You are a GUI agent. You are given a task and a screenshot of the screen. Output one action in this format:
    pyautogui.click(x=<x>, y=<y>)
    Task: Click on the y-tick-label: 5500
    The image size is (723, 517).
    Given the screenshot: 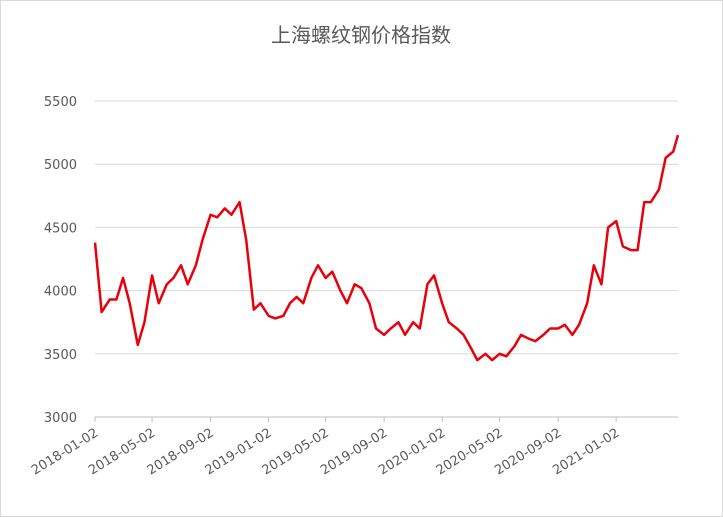 What is the action you would take?
    pyautogui.click(x=60, y=102)
    